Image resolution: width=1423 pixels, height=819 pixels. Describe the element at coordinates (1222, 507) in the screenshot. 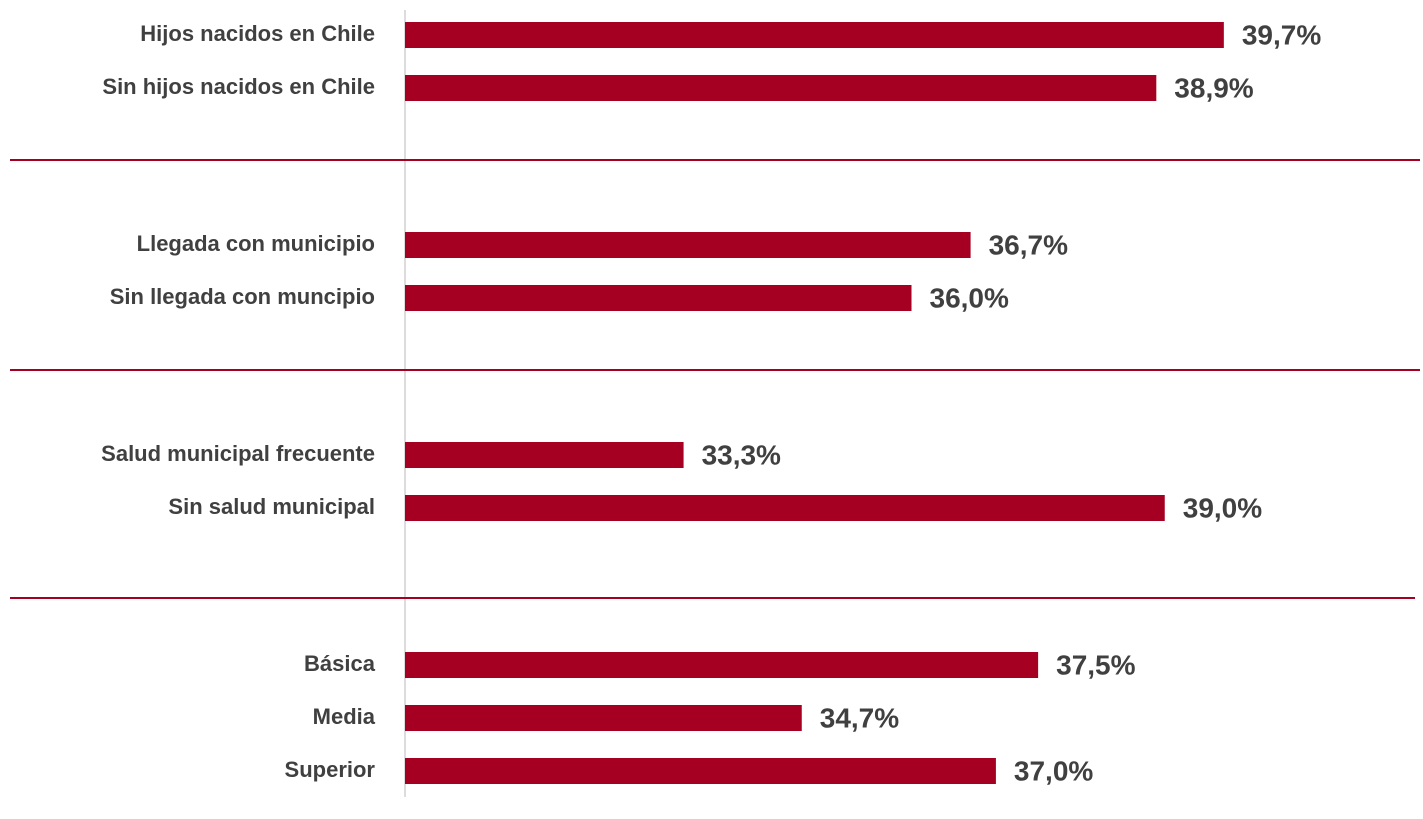

I see `value-label: 39,0%` at that location.